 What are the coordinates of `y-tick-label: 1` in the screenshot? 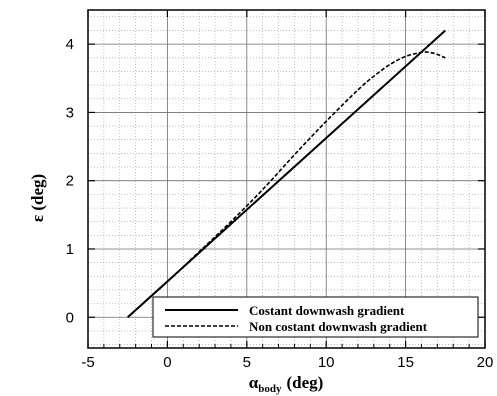 It's located at (70, 249).